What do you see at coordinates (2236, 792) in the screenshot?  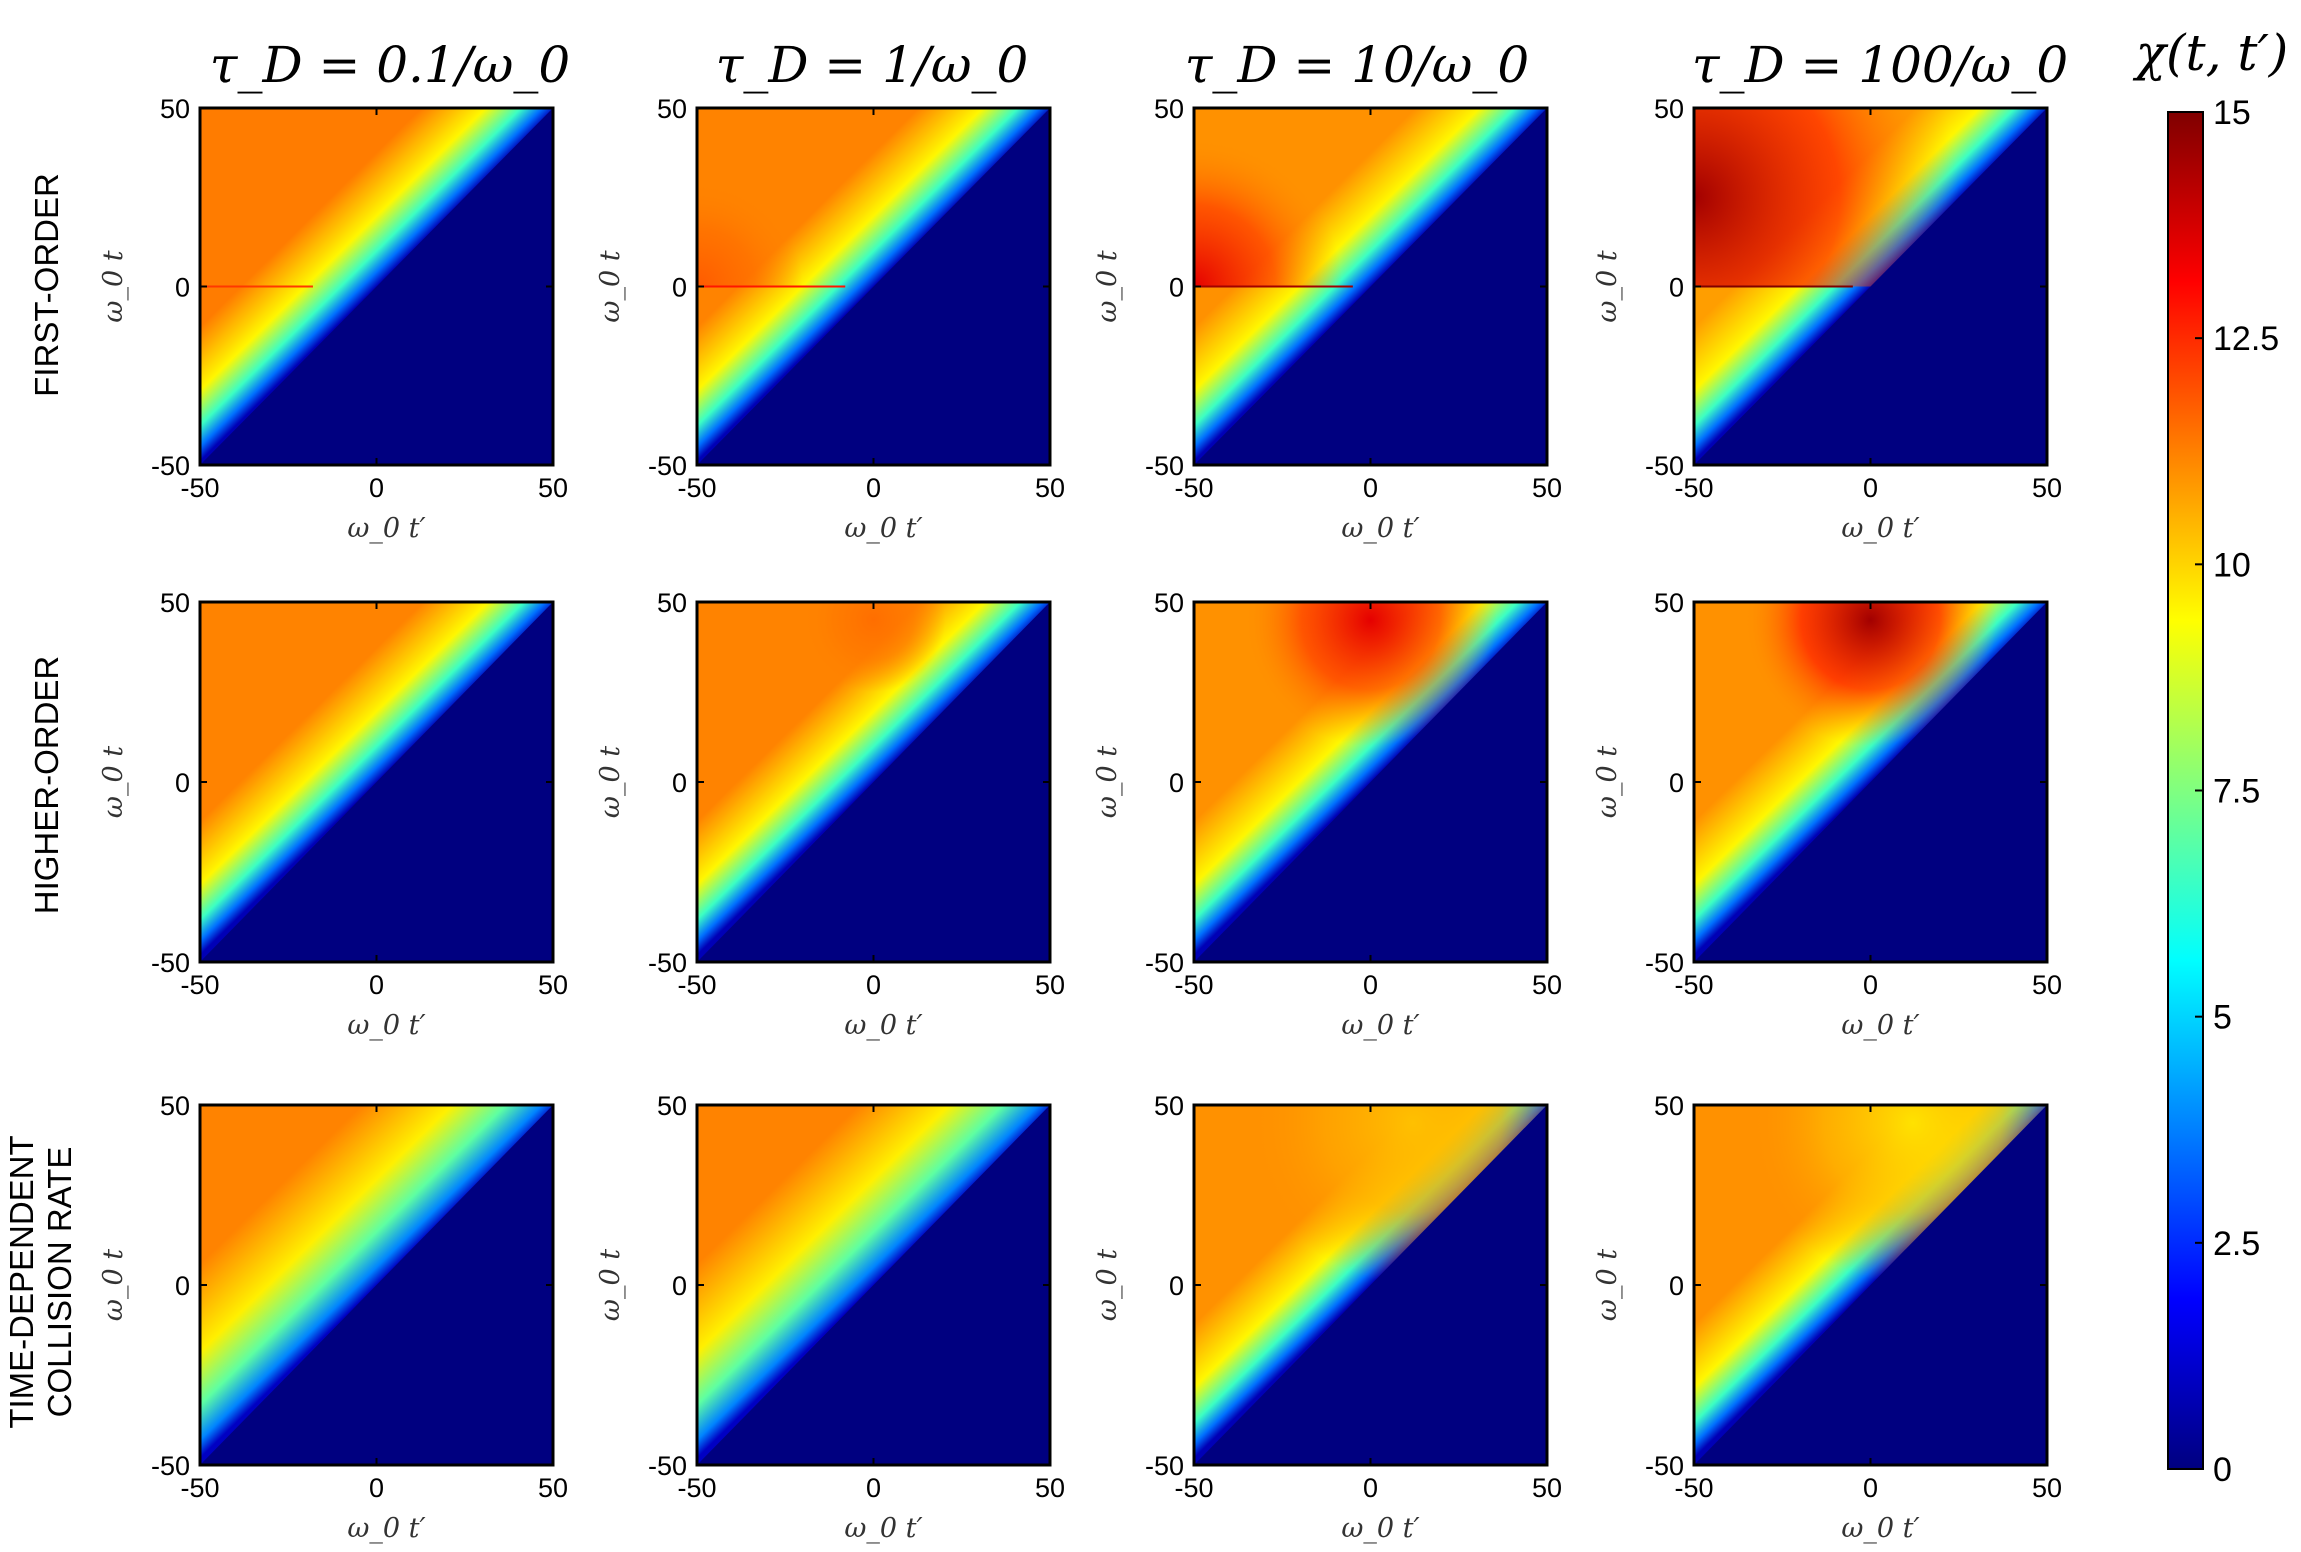 I see `colorbar-tick-label: 7.5` at bounding box center [2236, 792].